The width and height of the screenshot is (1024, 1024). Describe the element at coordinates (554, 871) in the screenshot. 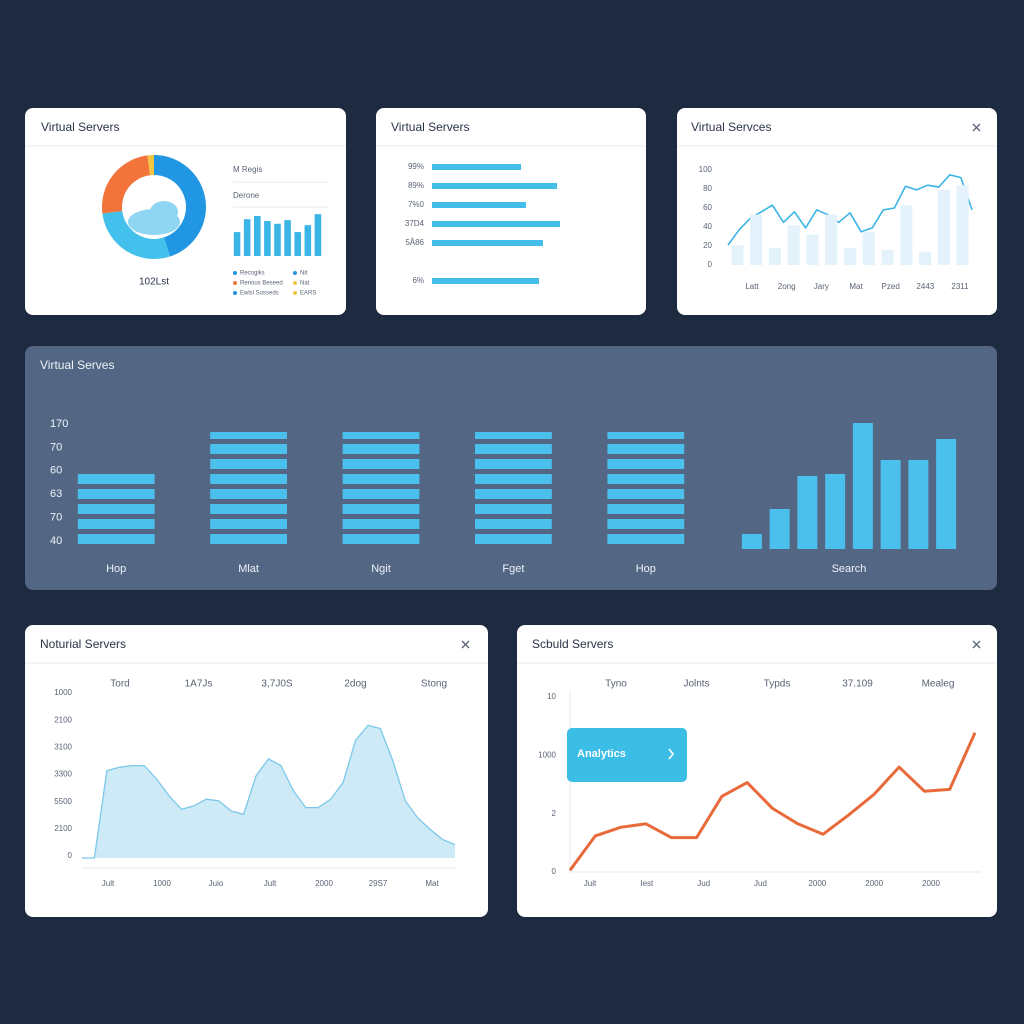

I see `y-label: 0` at that location.